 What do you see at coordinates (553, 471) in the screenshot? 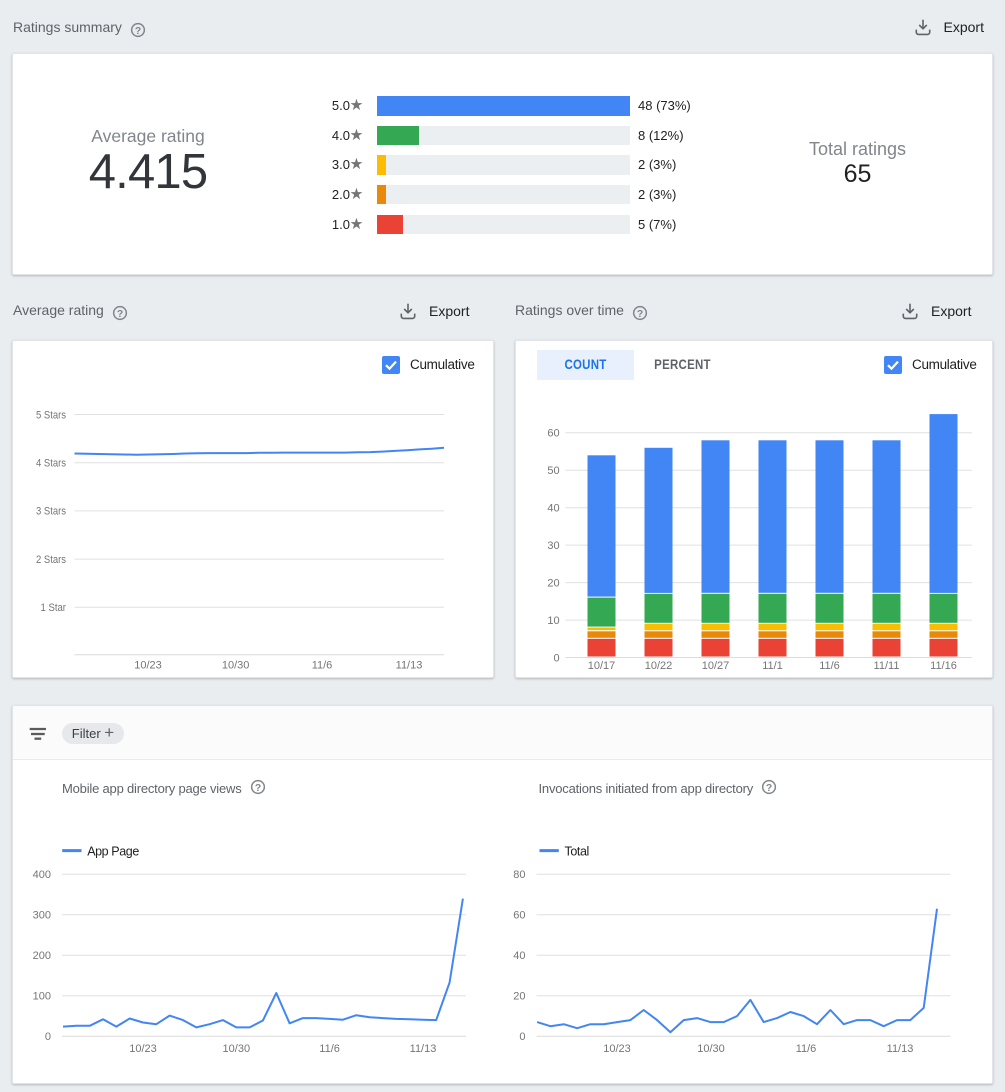
I see `svg-text: 50` at bounding box center [553, 471].